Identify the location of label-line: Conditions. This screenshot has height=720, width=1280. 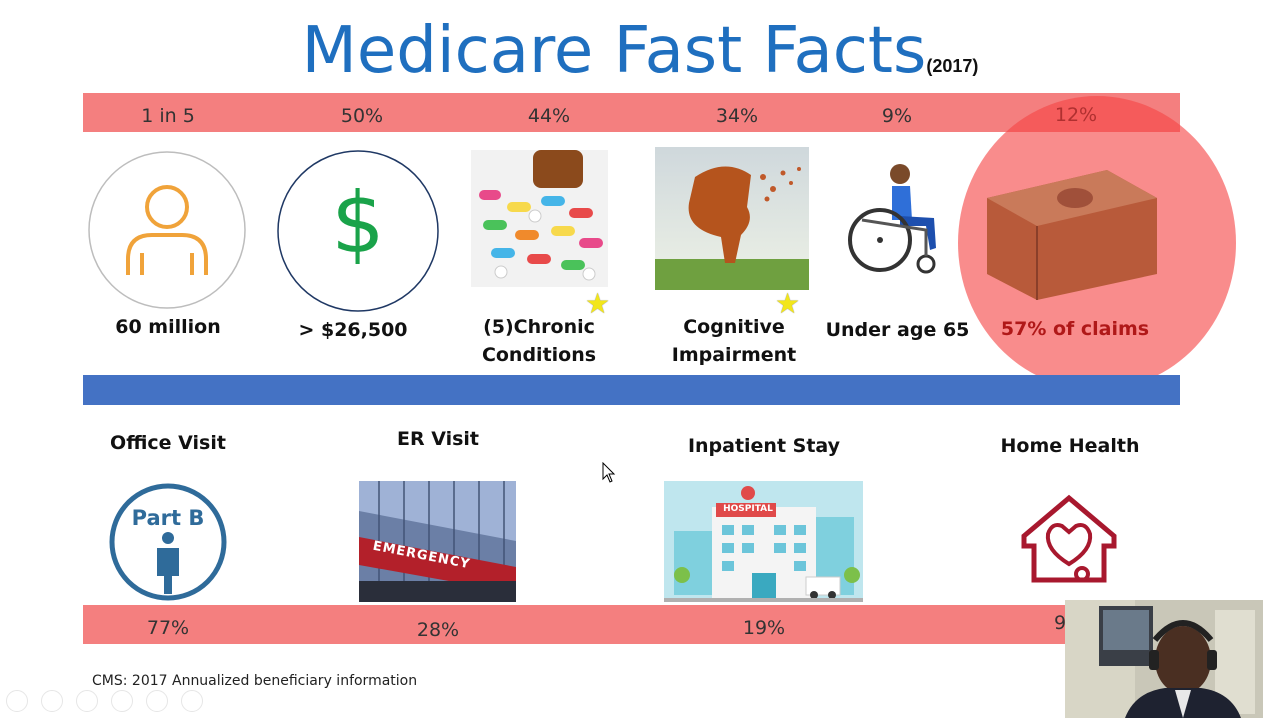
(539, 355).